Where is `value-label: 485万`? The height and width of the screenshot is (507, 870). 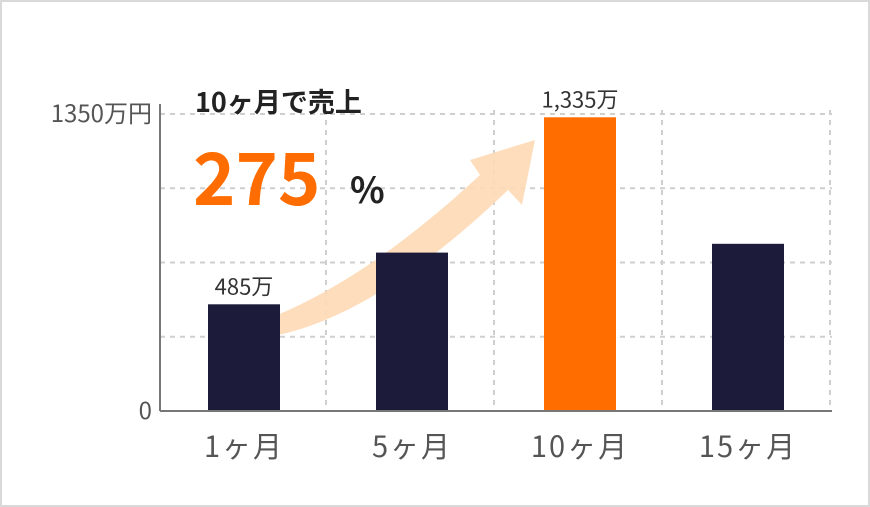
value-label: 485万 is located at coordinates (244, 285).